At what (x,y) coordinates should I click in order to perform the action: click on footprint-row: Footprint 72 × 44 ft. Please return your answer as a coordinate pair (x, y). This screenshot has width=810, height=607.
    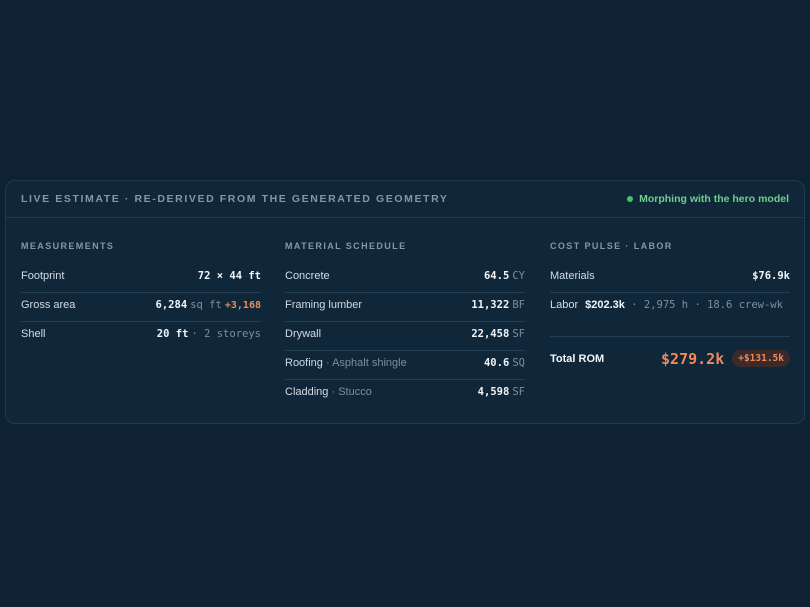
    Looking at the image, I should click on (141, 278).